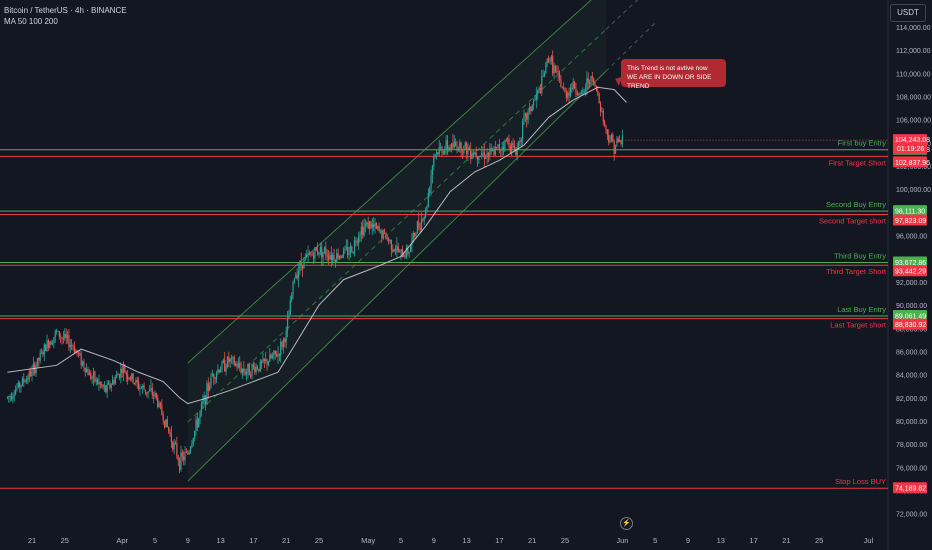  Describe the element at coordinates (32, 540) in the screenshot. I see `x-tick-label: 21` at that location.